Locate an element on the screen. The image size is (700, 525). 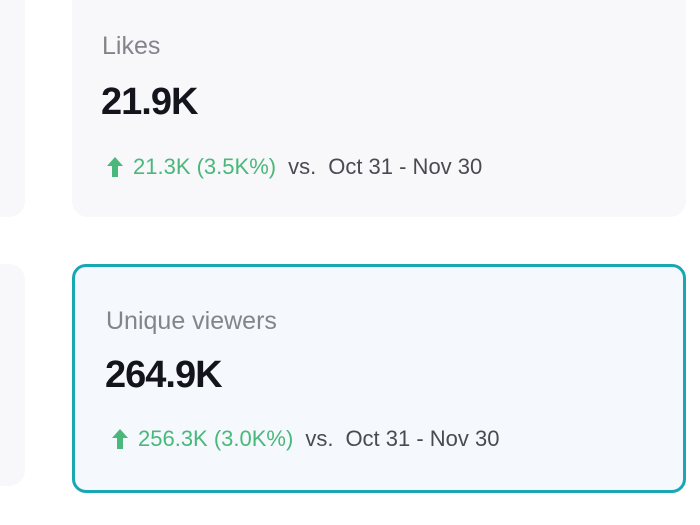
change-value: 21.3K (3.5K%) is located at coordinates (205, 166).